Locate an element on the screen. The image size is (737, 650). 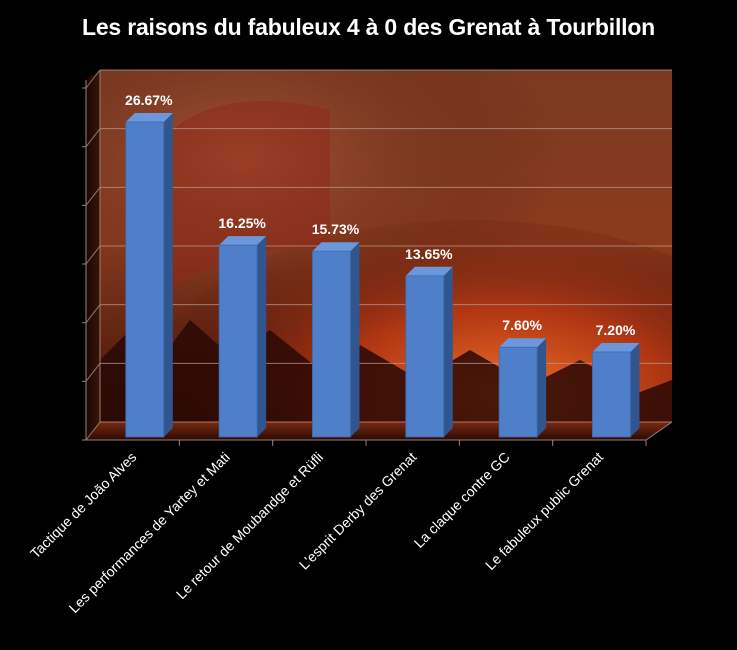
data-label: 7.60% is located at coordinates (522, 325).